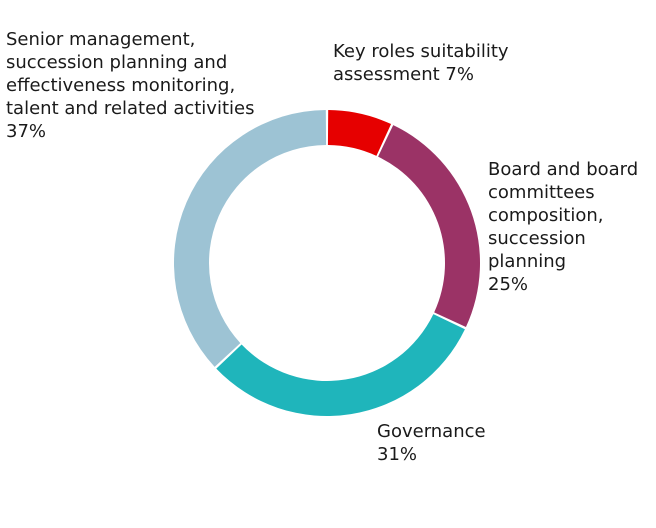 The image size is (656, 528). What do you see at coordinates (431, 443) in the screenshot?
I see `slice-label-governance: Governance 31%` at bounding box center [431, 443].